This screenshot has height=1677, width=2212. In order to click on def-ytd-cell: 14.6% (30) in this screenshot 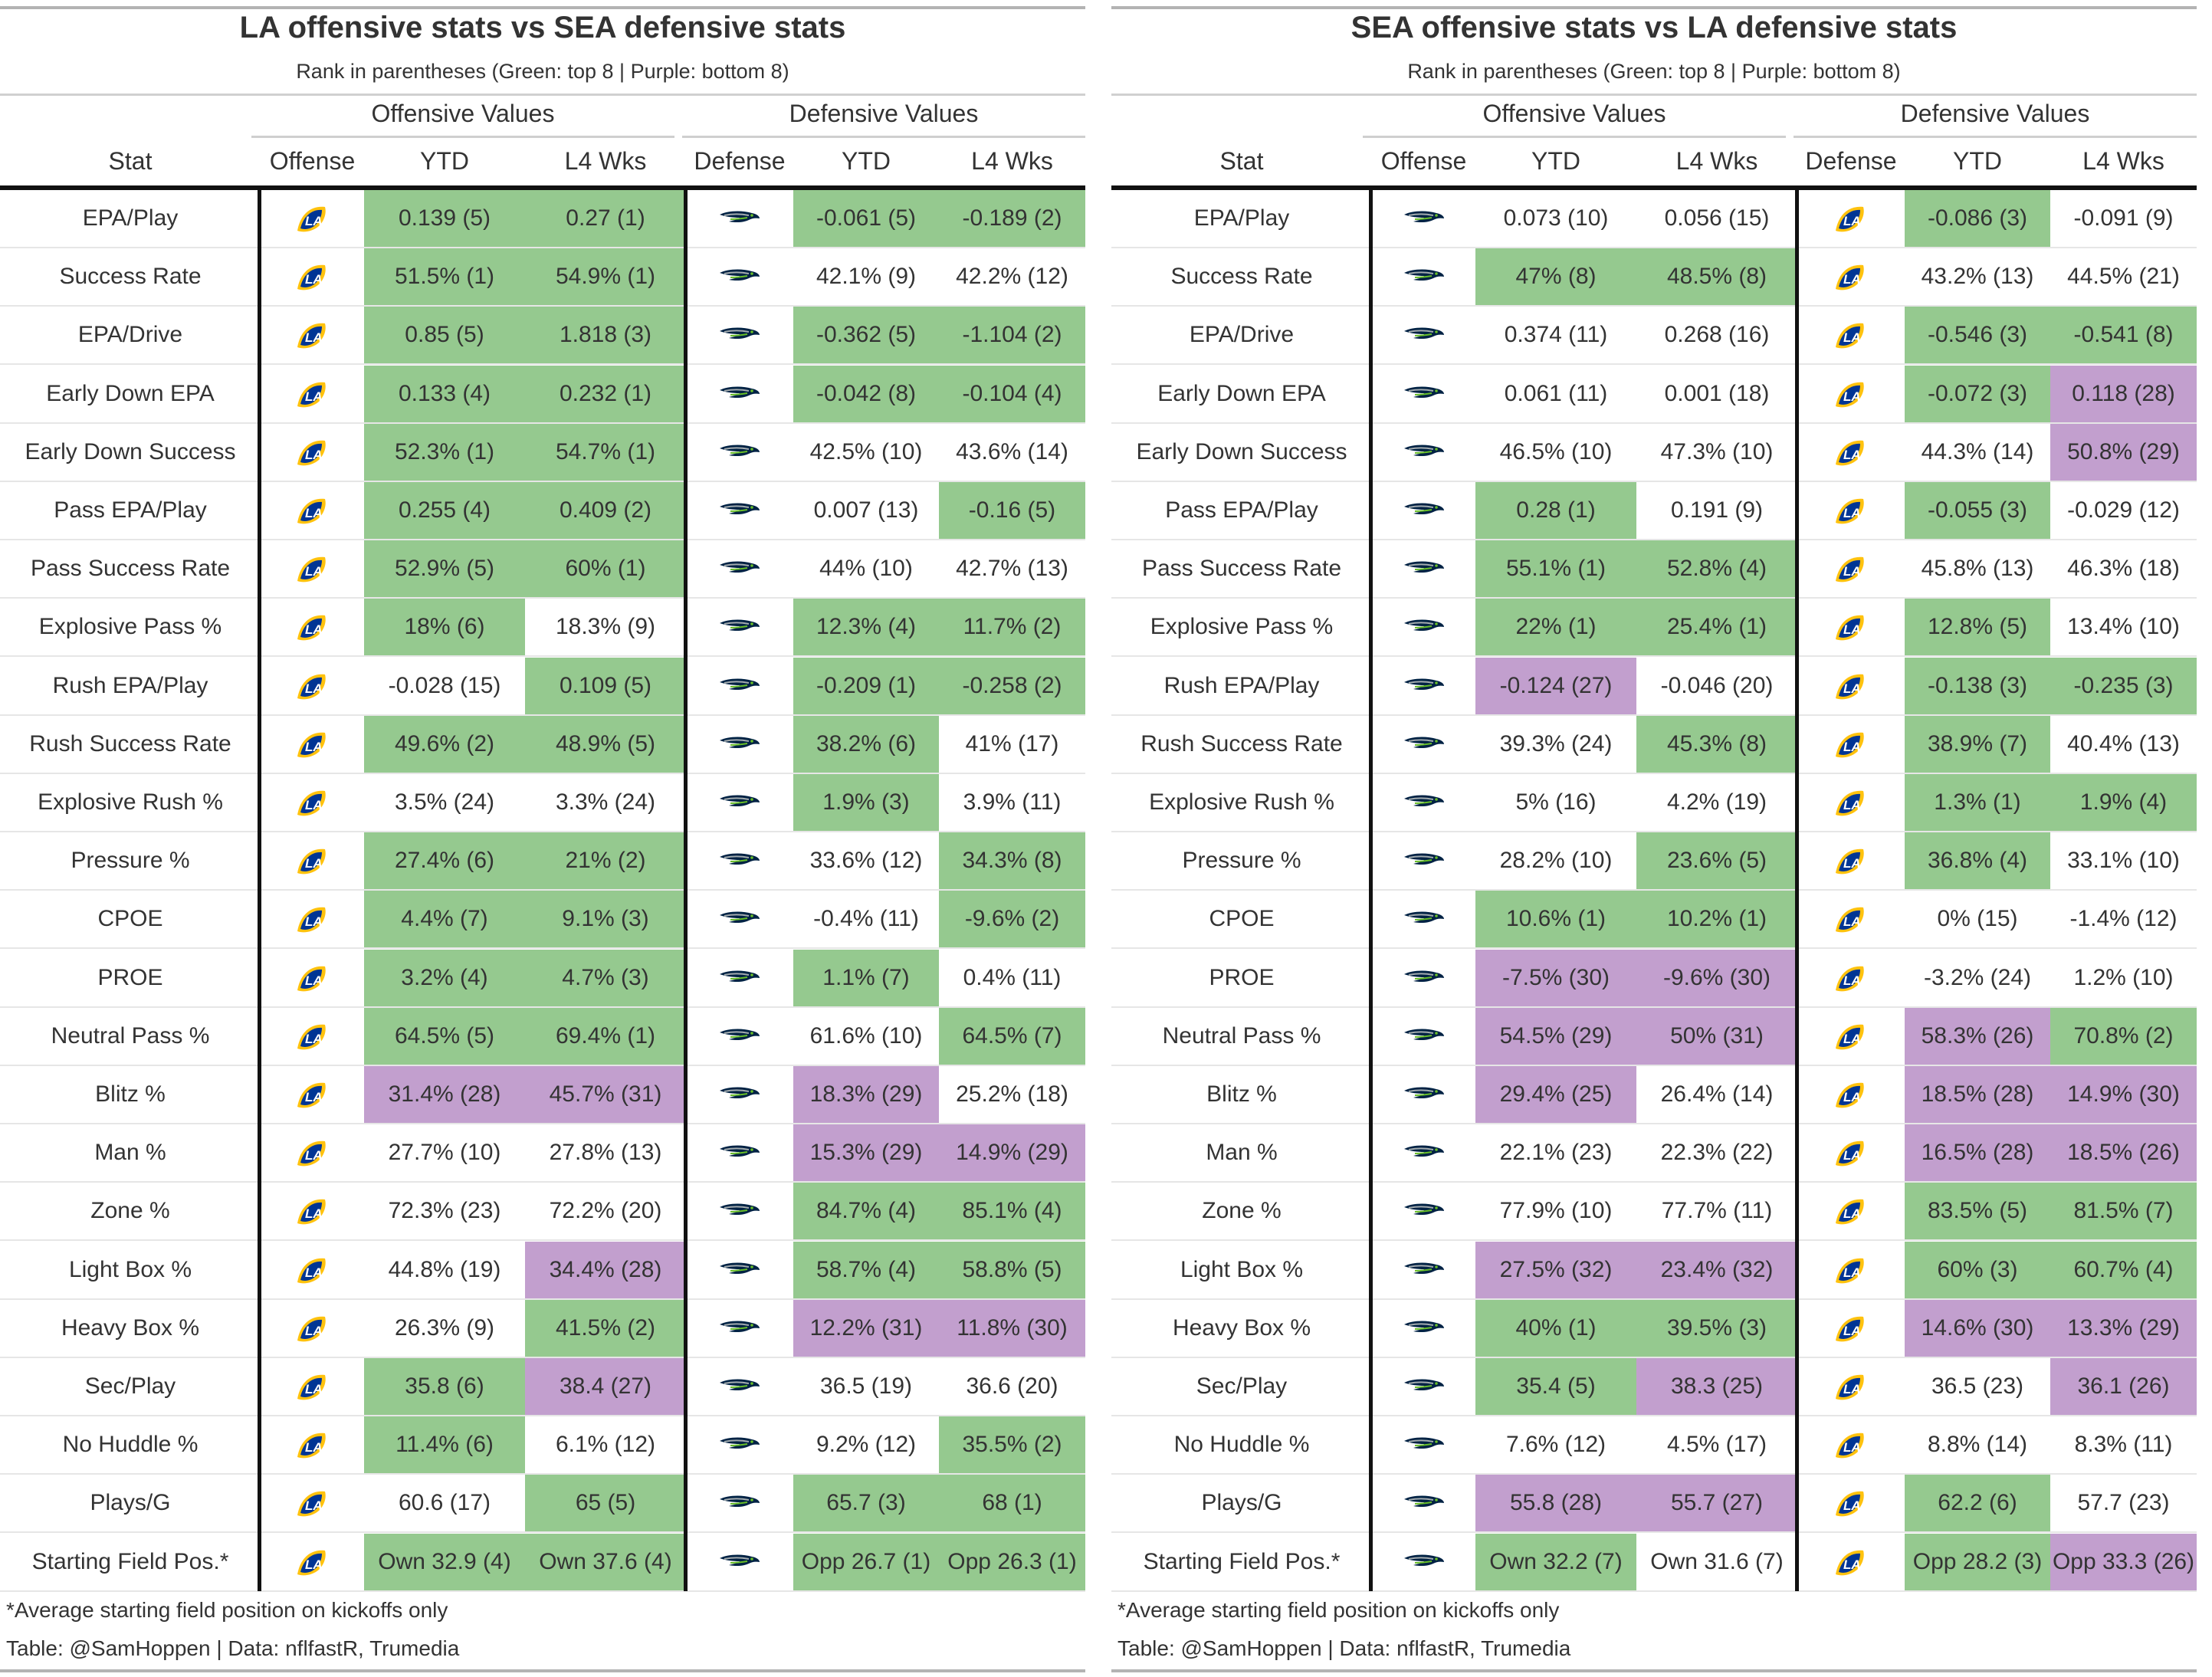, I will do `click(1977, 1328)`.